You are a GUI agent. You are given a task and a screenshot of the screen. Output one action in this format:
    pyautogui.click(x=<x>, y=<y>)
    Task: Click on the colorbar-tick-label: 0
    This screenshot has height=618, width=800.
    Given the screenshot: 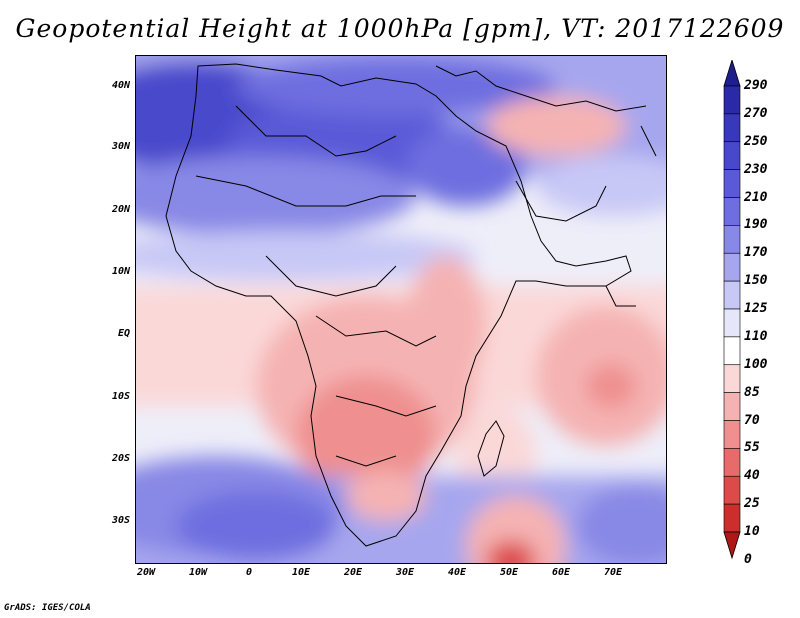 What is the action you would take?
    pyautogui.click(x=748, y=559)
    